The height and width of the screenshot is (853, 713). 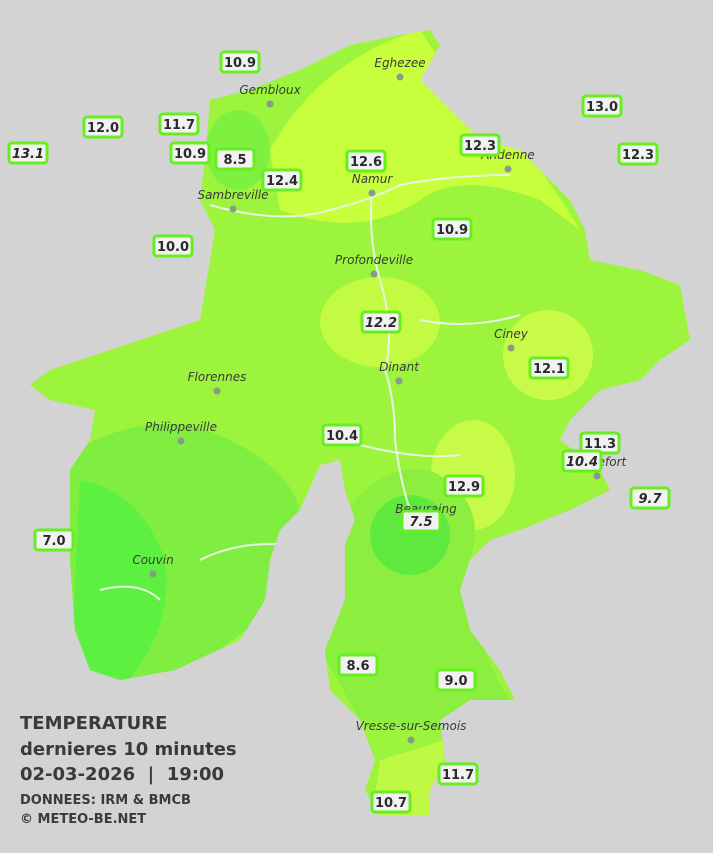 I want to click on station-reading: 10.0, so click(x=173, y=247).